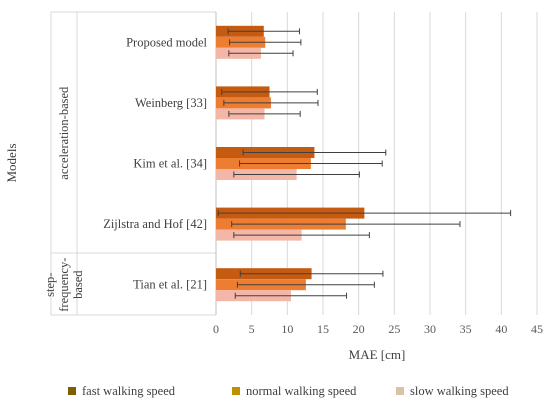 This screenshot has width=550, height=409. What do you see at coordinates (459, 391) in the screenshot?
I see `legend-label: slow walking speed` at bounding box center [459, 391].